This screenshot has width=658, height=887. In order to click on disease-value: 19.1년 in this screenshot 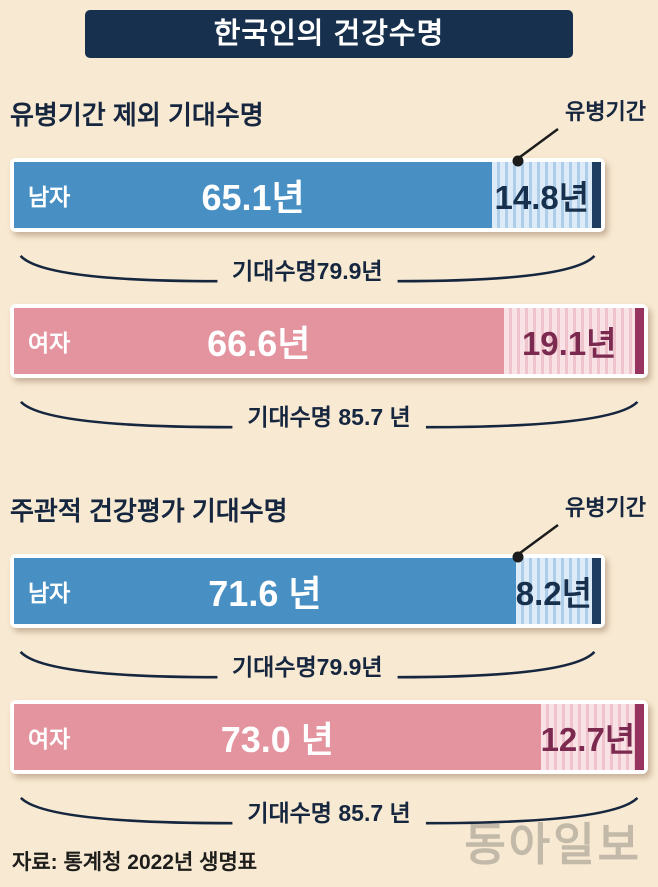, I will do `click(569, 343)`.